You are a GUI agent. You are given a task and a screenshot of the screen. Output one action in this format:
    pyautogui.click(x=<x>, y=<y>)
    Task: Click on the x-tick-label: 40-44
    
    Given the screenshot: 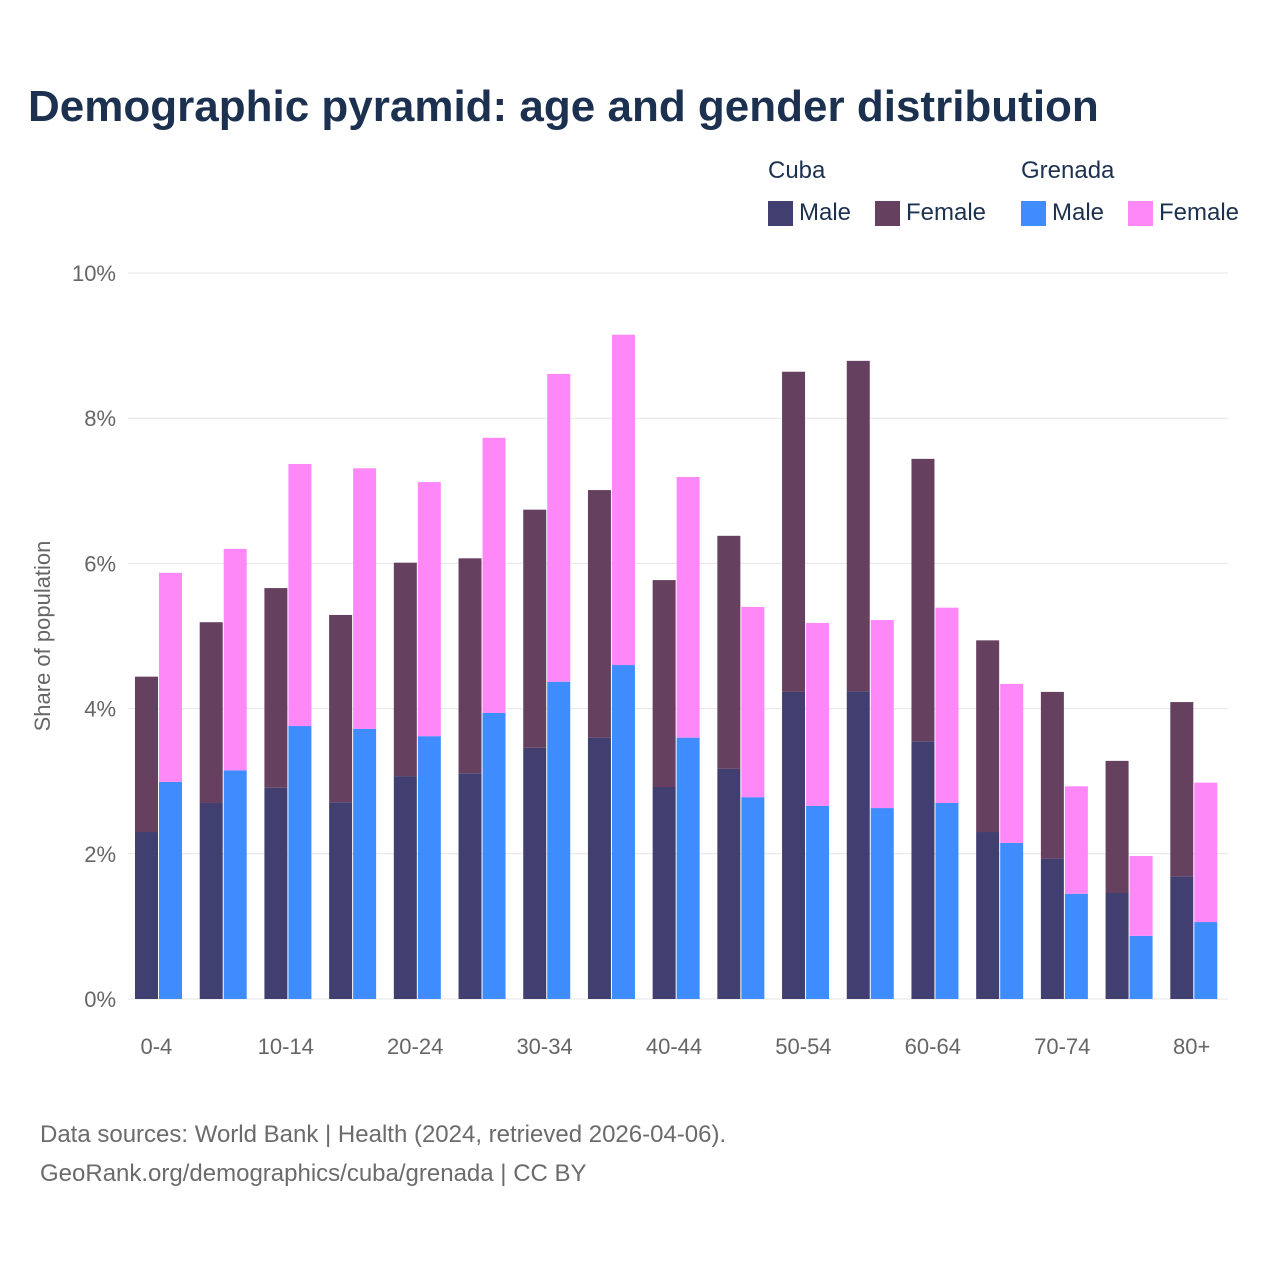 What is the action you would take?
    pyautogui.click(x=674, y=1046)
    